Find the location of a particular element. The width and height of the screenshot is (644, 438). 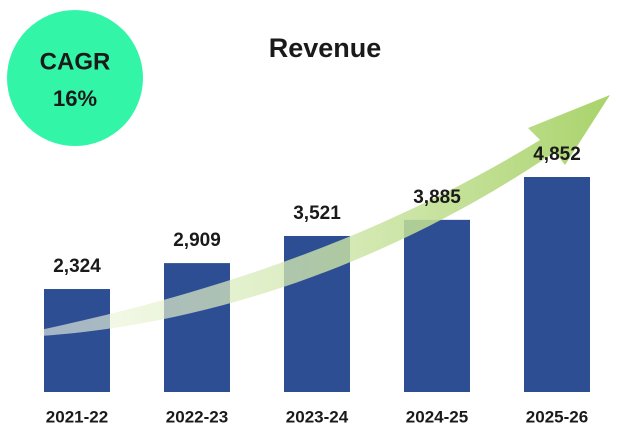

data-label: 3,521 is located at coordinates (317, 213).